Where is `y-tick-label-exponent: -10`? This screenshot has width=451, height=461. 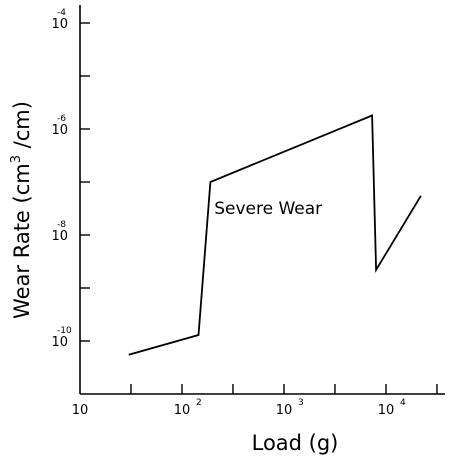 y-tick-label-exponent: -10 is located at coordinates (64, 331).